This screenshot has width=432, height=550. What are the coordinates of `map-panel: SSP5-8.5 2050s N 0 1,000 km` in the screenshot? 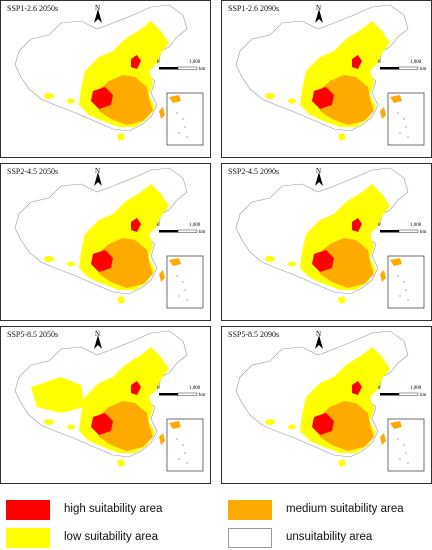 It's located at (105, 405).